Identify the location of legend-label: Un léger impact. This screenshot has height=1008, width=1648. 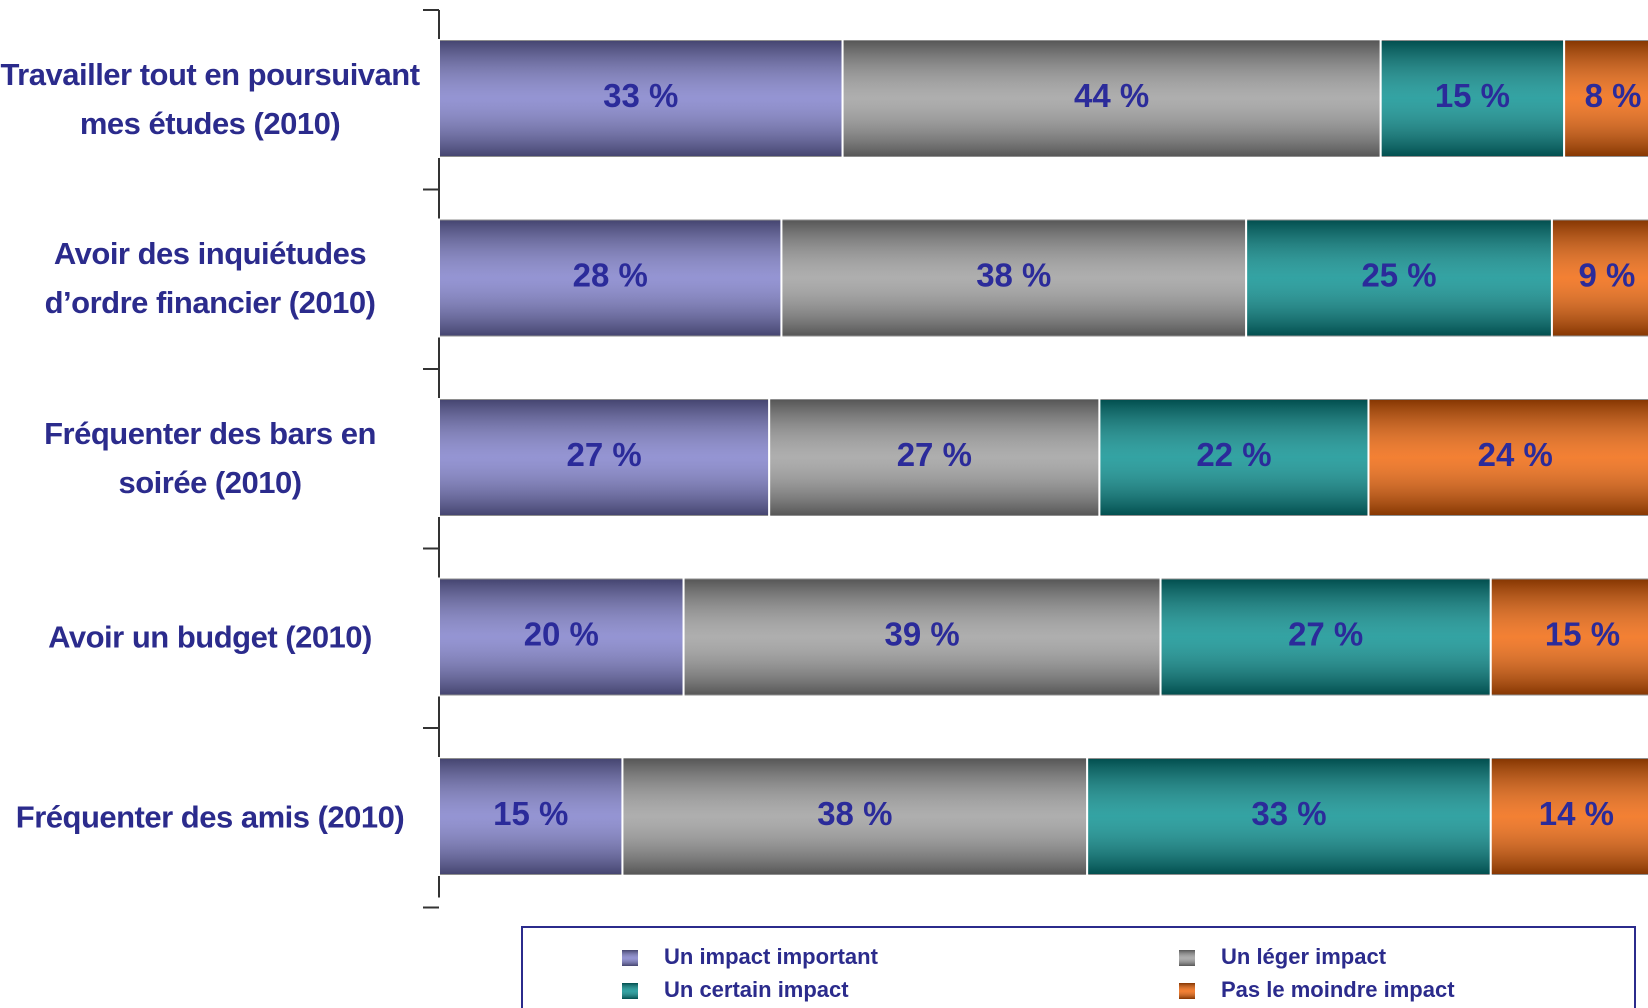
(1304, 956).